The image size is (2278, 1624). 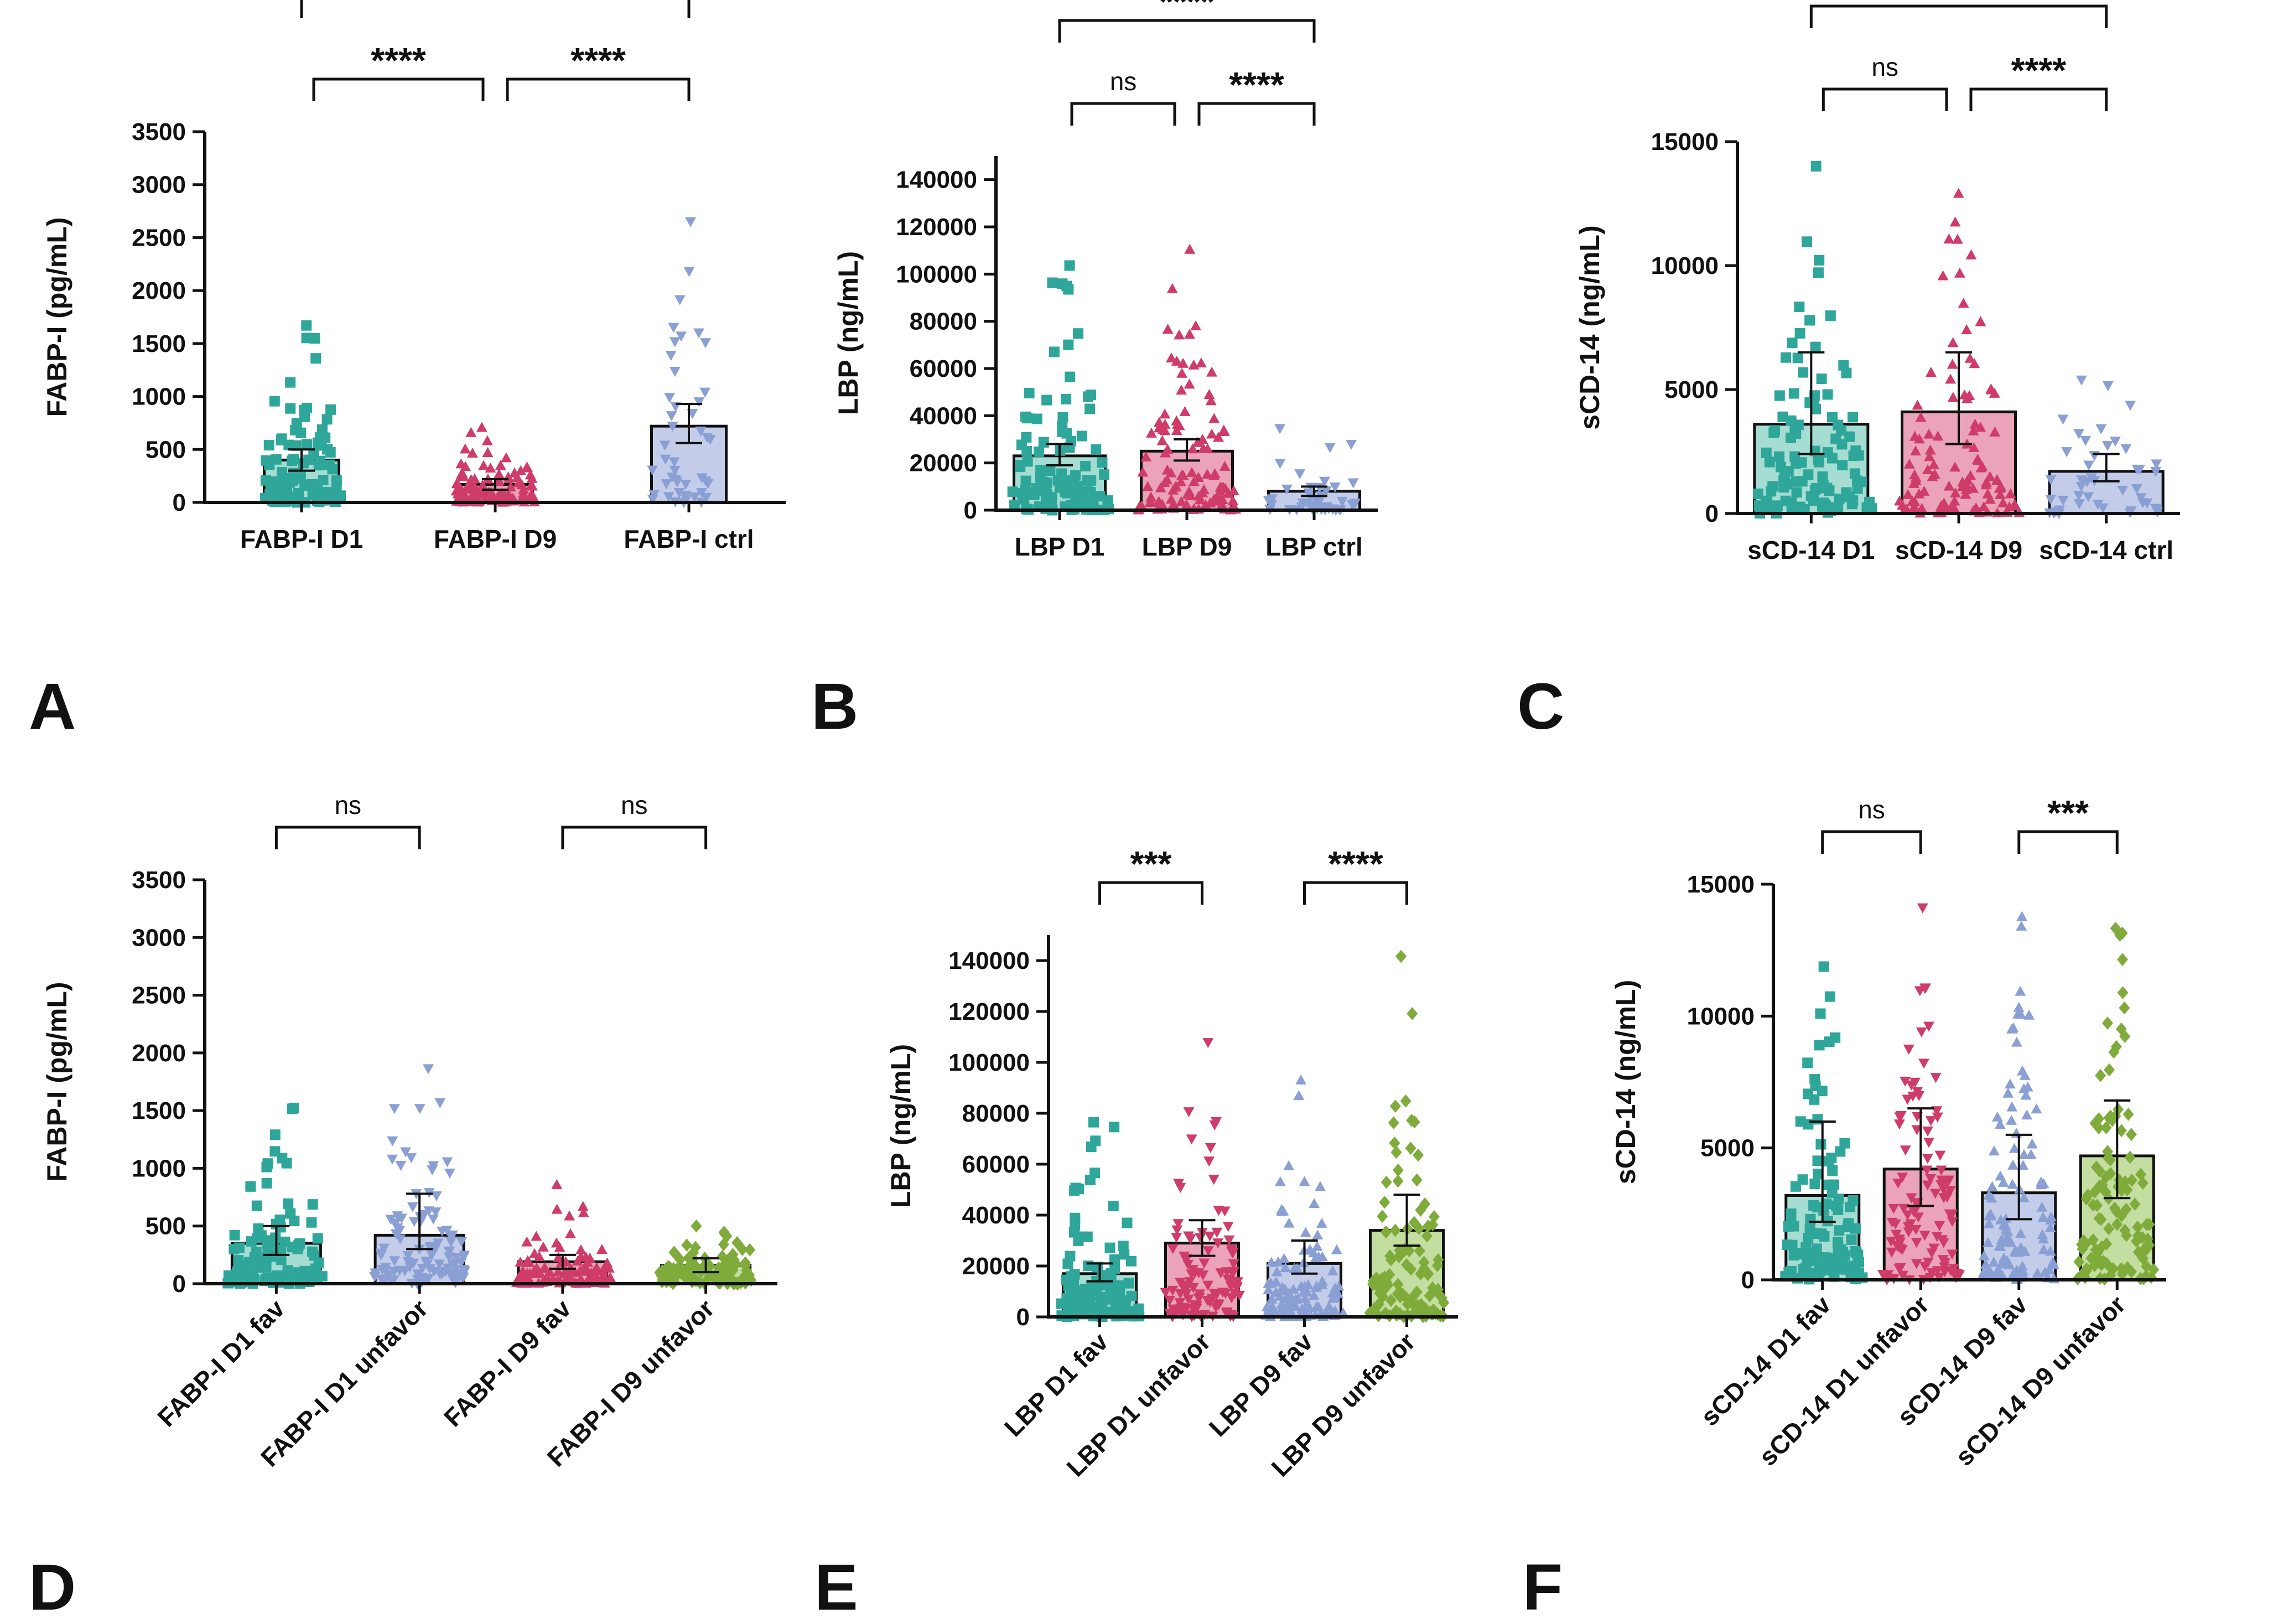 I want to click on x-tick-label: FABP-I D1 fav, so click(x=221, y=1363).